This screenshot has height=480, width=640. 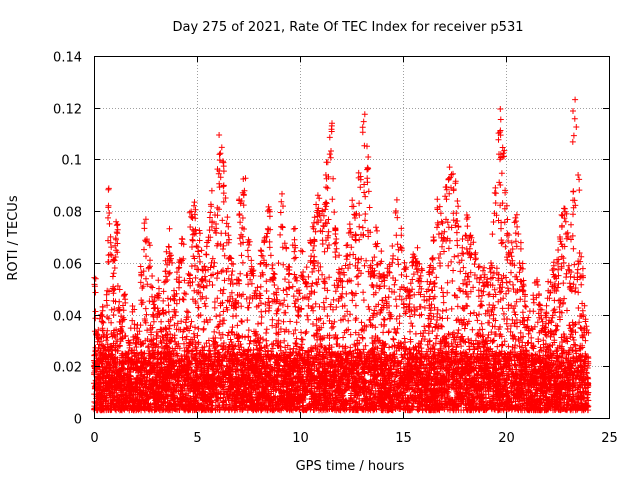 What do you see at coordinates (78, 420) in the screenshot?
I see `y-tick-label: 0` at bounding box center [78, 420].